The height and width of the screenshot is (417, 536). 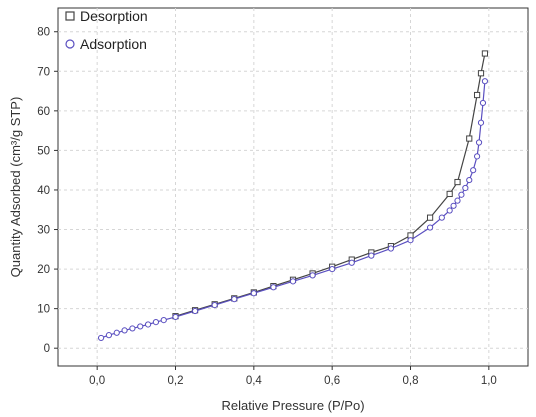 I want to click on y-tick-label: 30, so click(x=43, y=231).